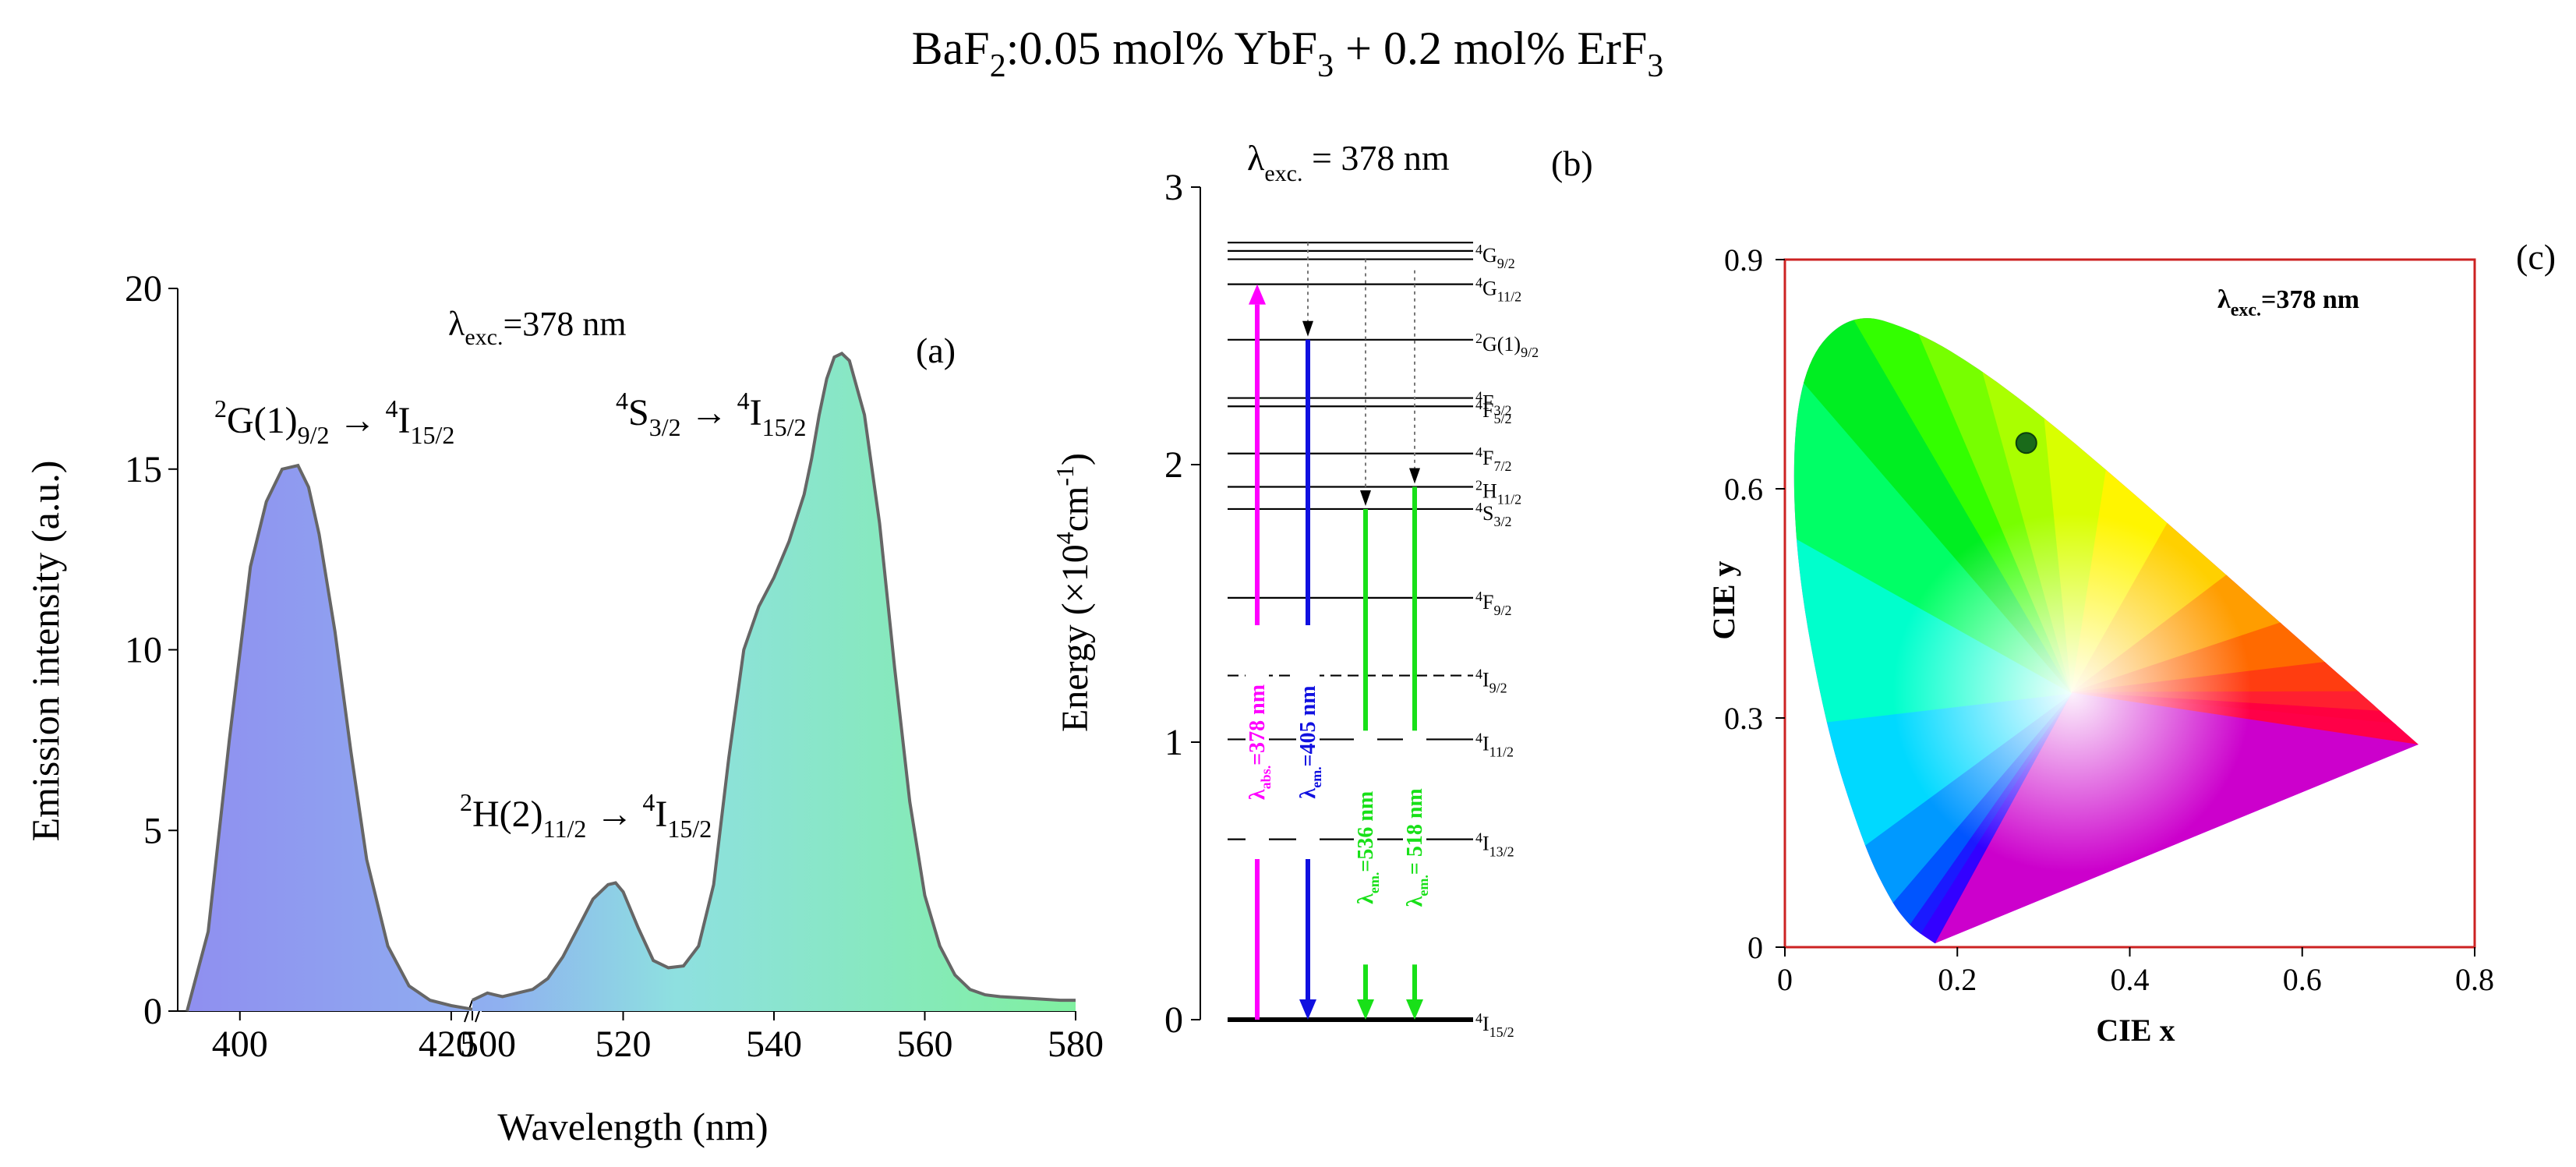 The image size is (2576, 1167). Describe the element at coordinates (711, 414) in the screenshot. I see `peak-label-4s-4i: 4S3/2 → 4I15/2` at that location.